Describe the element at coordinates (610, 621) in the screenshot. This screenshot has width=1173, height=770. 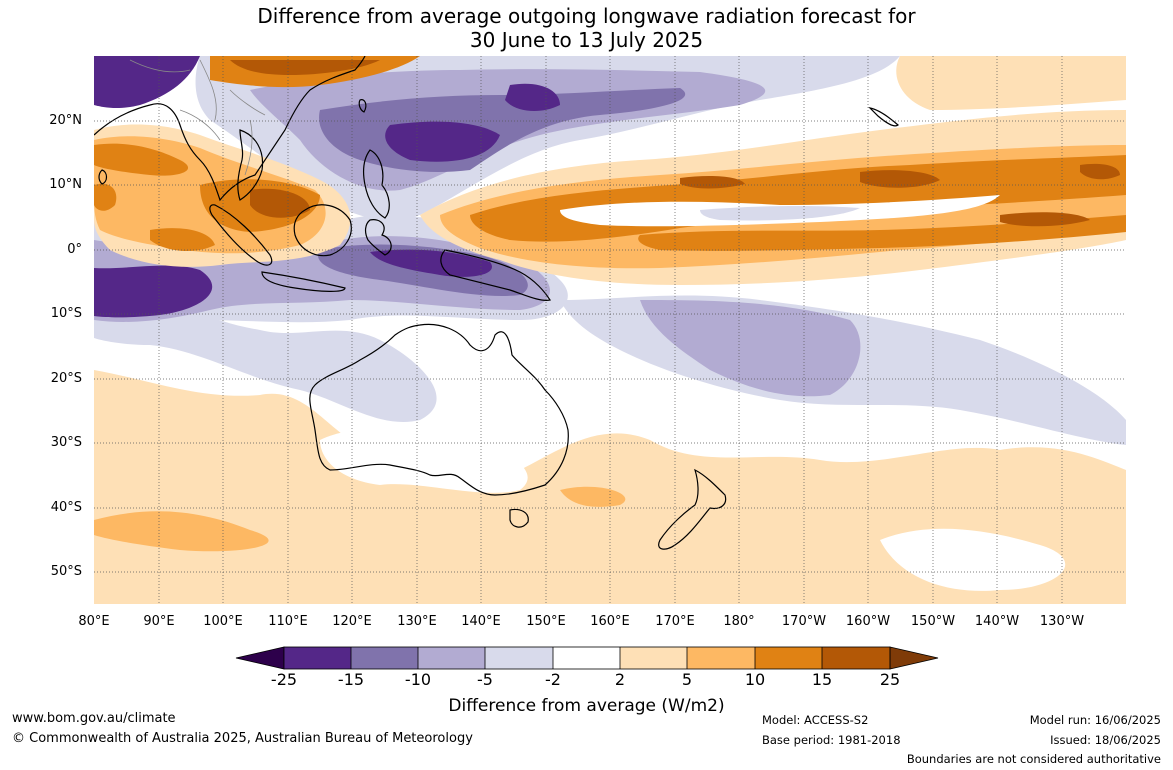
I see `lon-label-160e: 160°E` at that location.